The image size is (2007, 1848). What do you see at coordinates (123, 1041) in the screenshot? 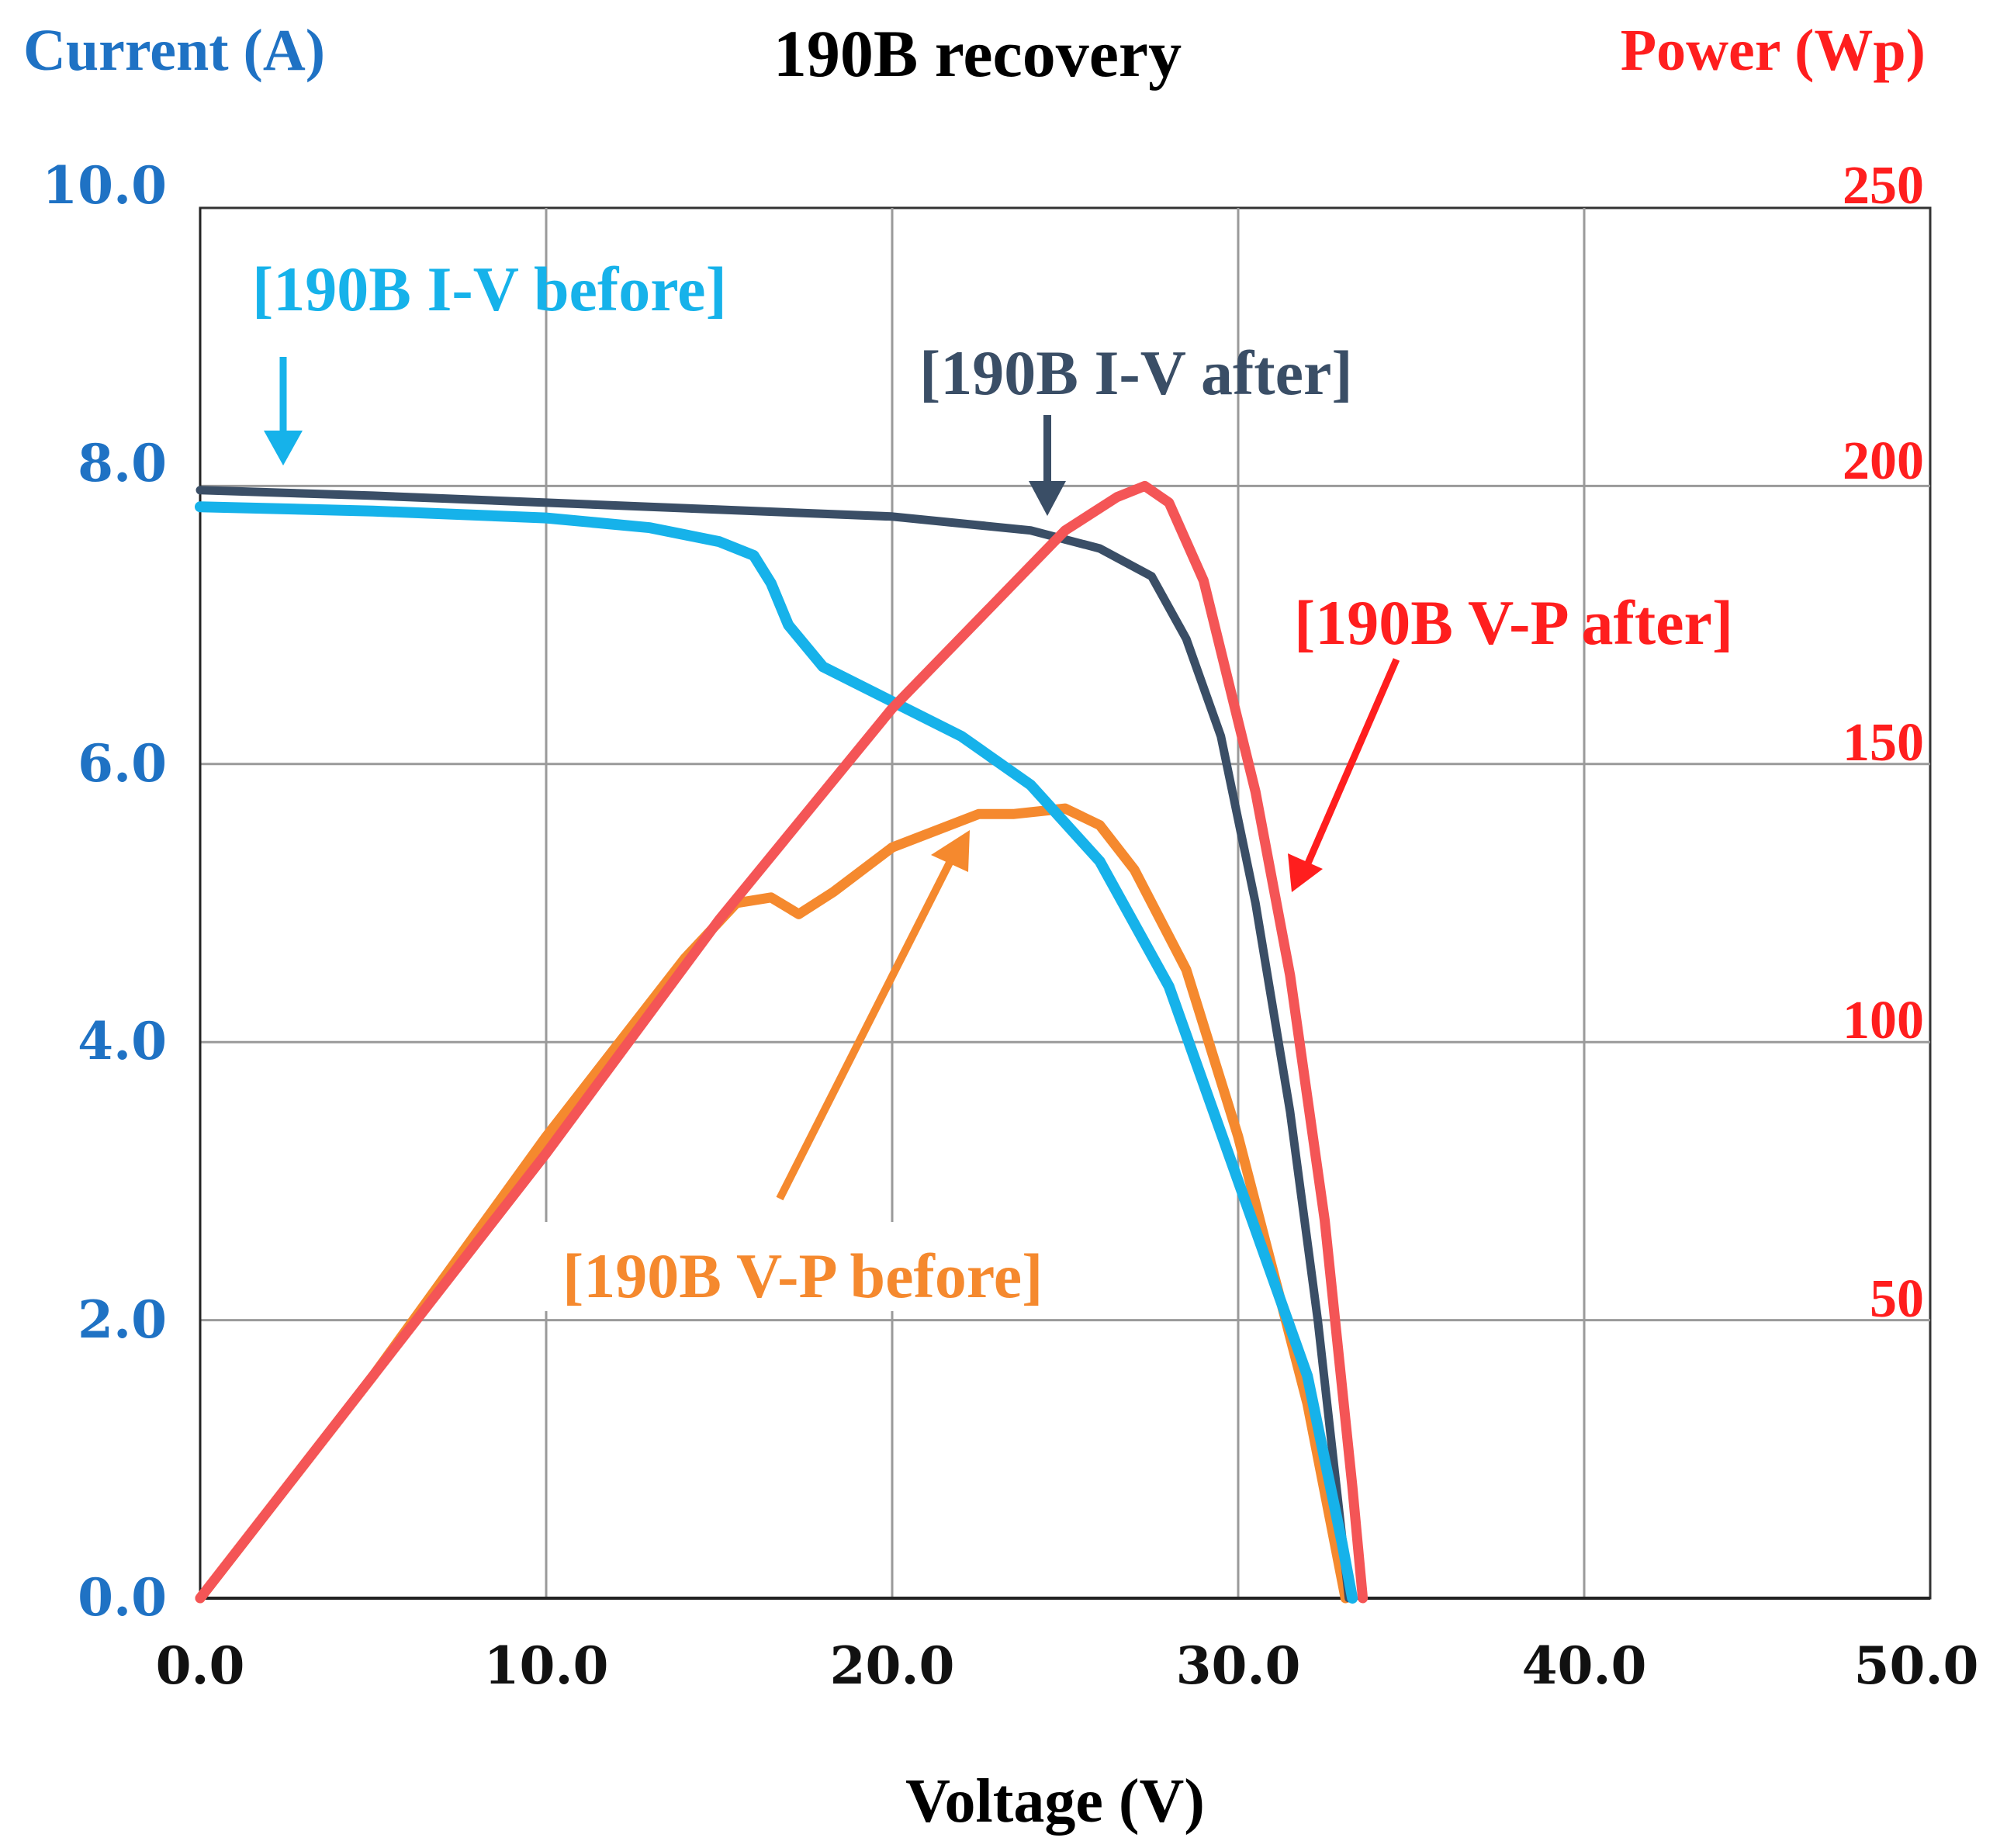
I see `y-left-tick-label: 4.0` at bounding box center [123, 1041].